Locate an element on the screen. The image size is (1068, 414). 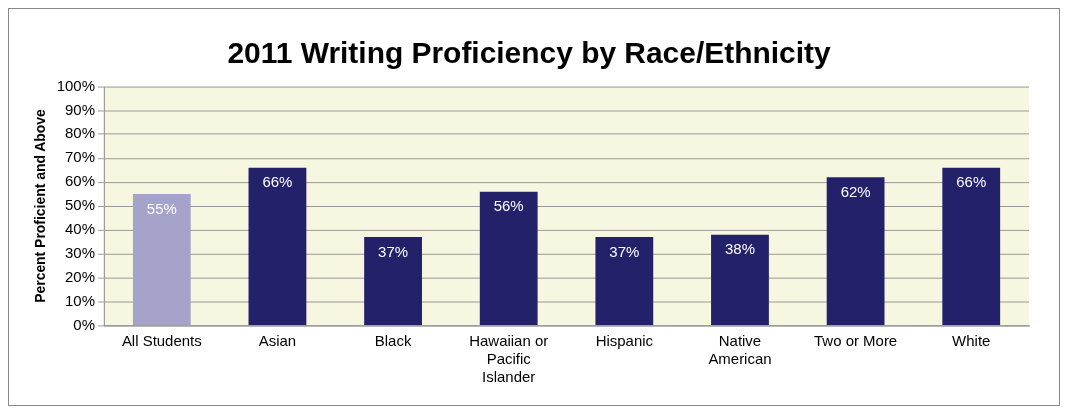
data-label: 56% is located at coordinates (508, 206).